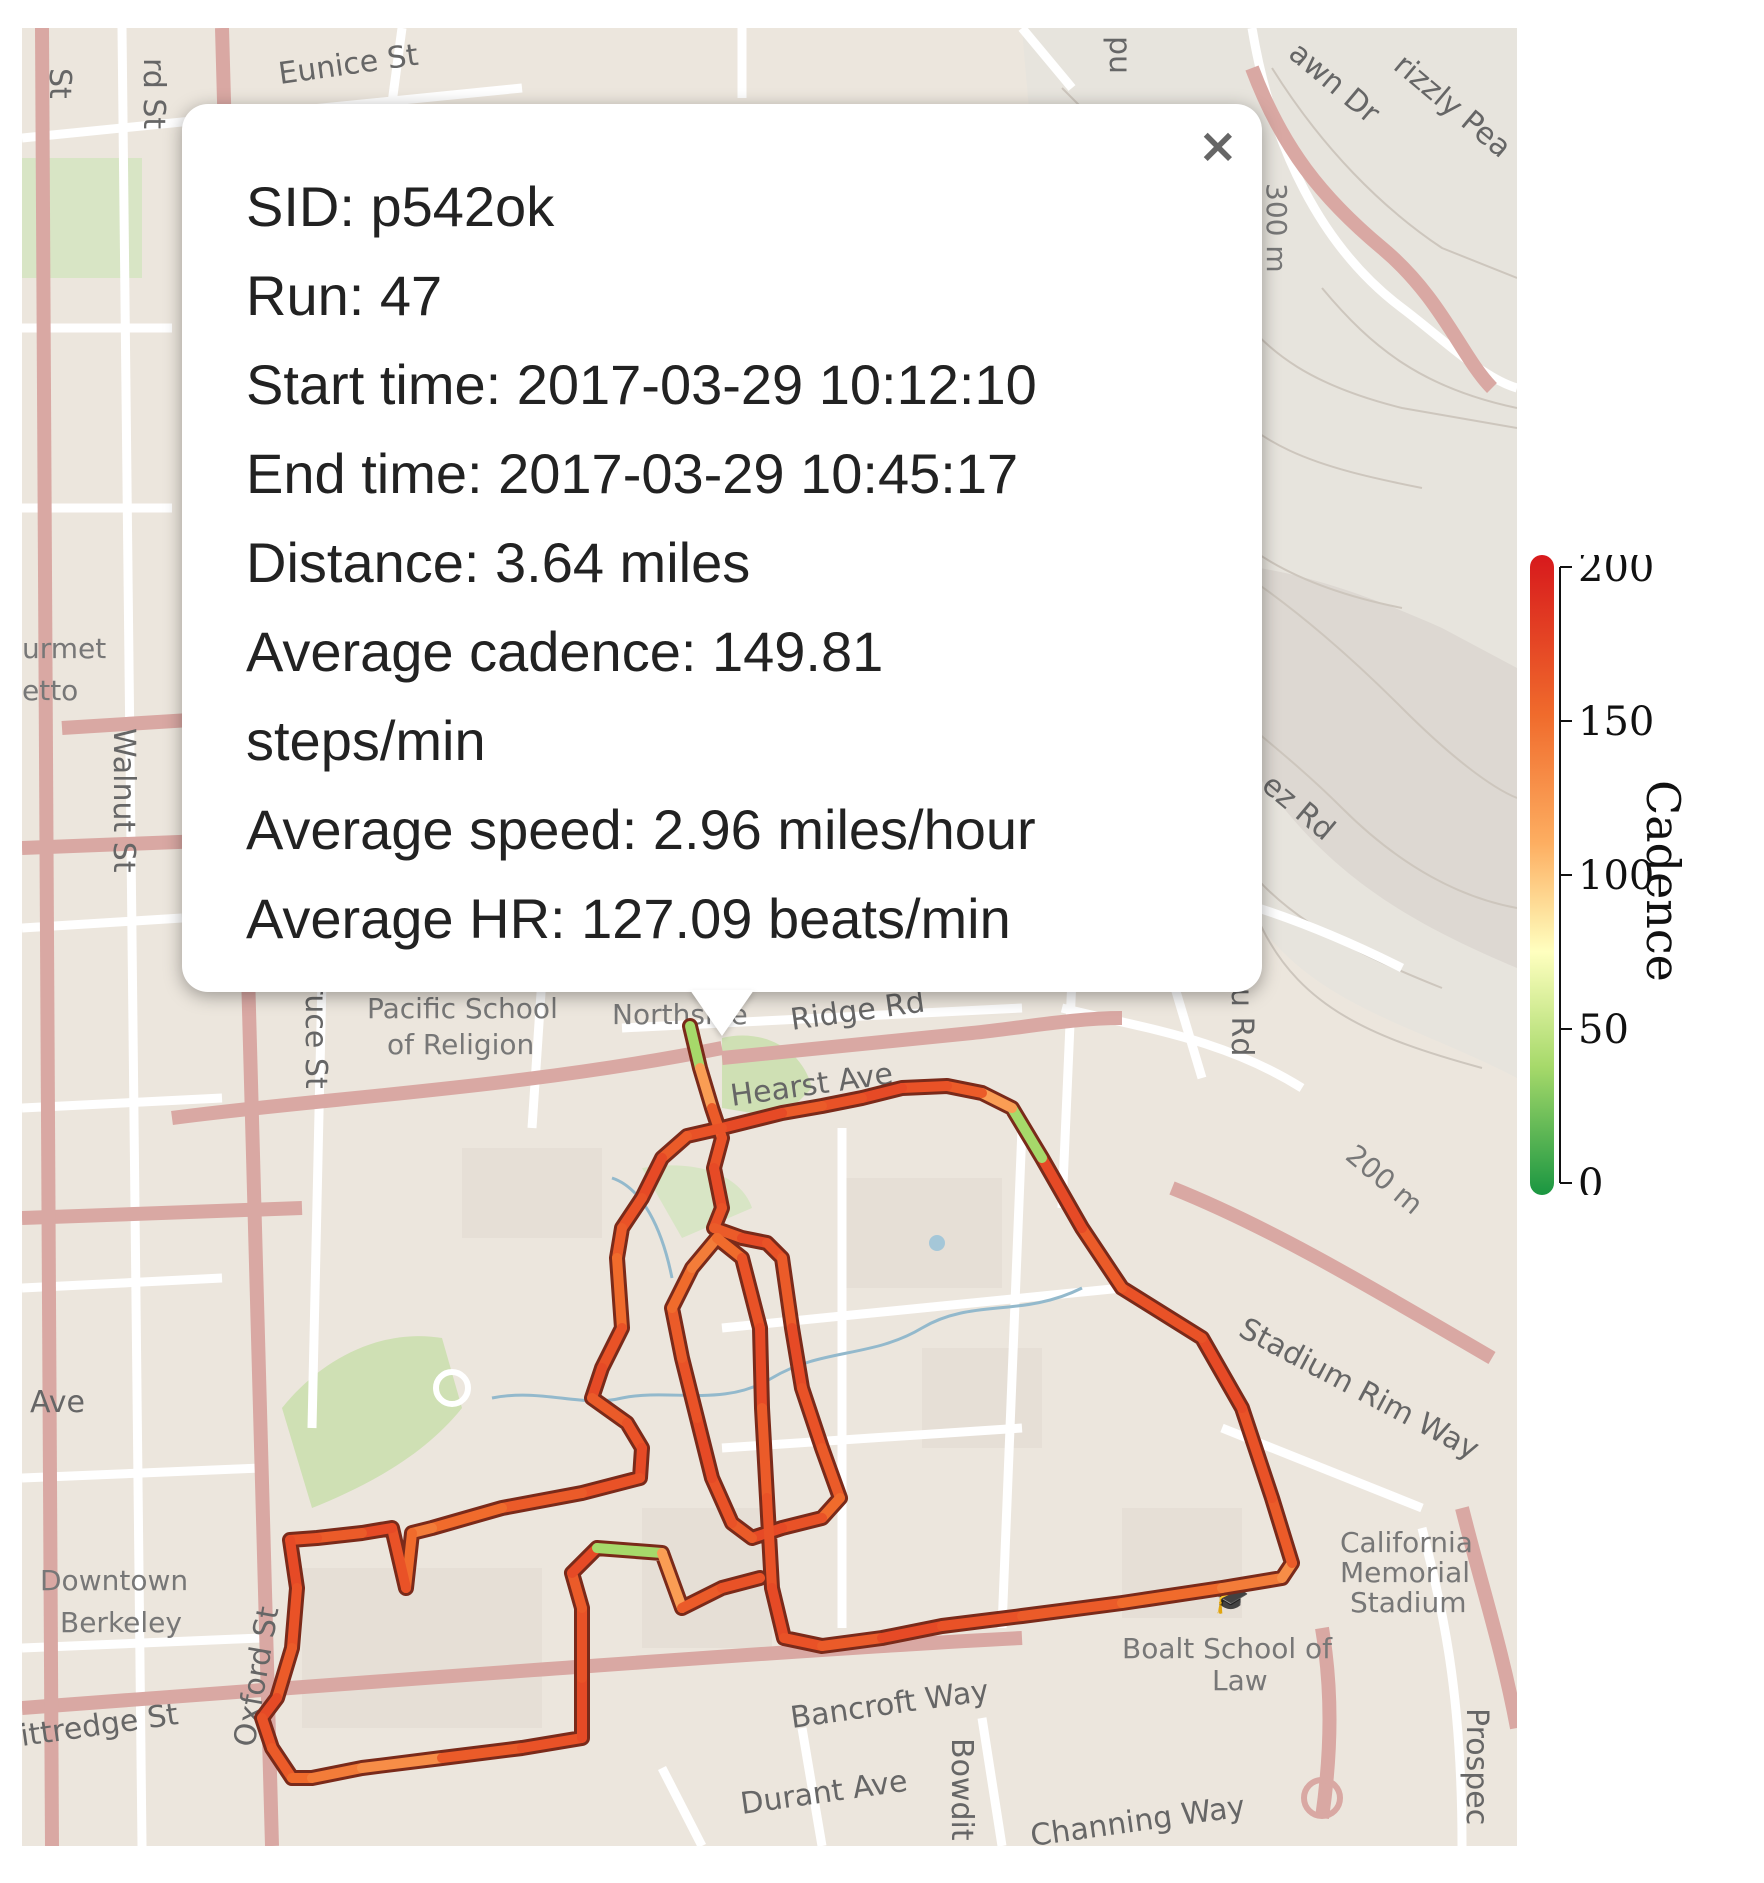 This screenshot has width=1764, height=1883. What do you see at coordinates (498, 562) in the screenshot?
I see `popup-line-distance: Distance: 3.64 miles` at bounding box center [498, 562].